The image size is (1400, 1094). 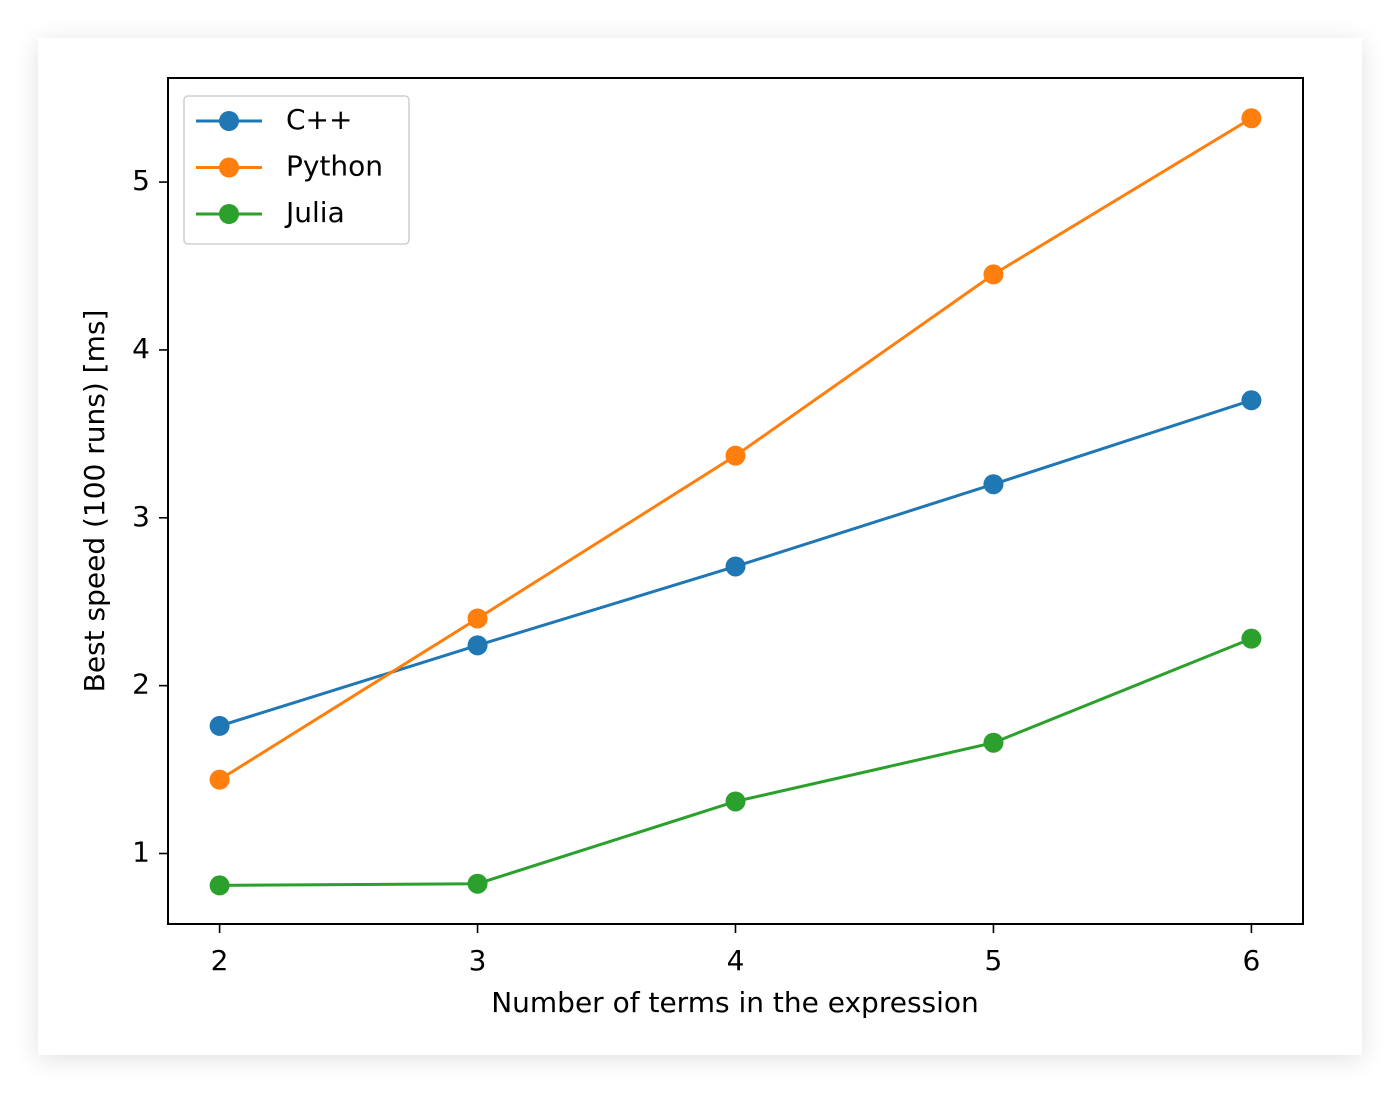 I want to click on legend-box, so click(x=296, y=170).